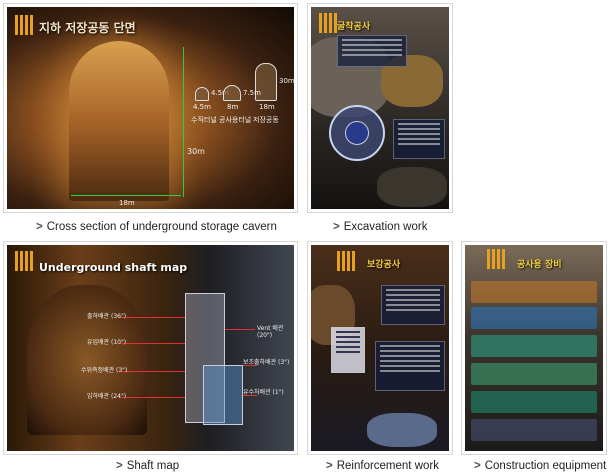  Describe the element at coordinates (220, 93) in the screenshot. I see `profile-shaft-height: 4.5m` at that location.